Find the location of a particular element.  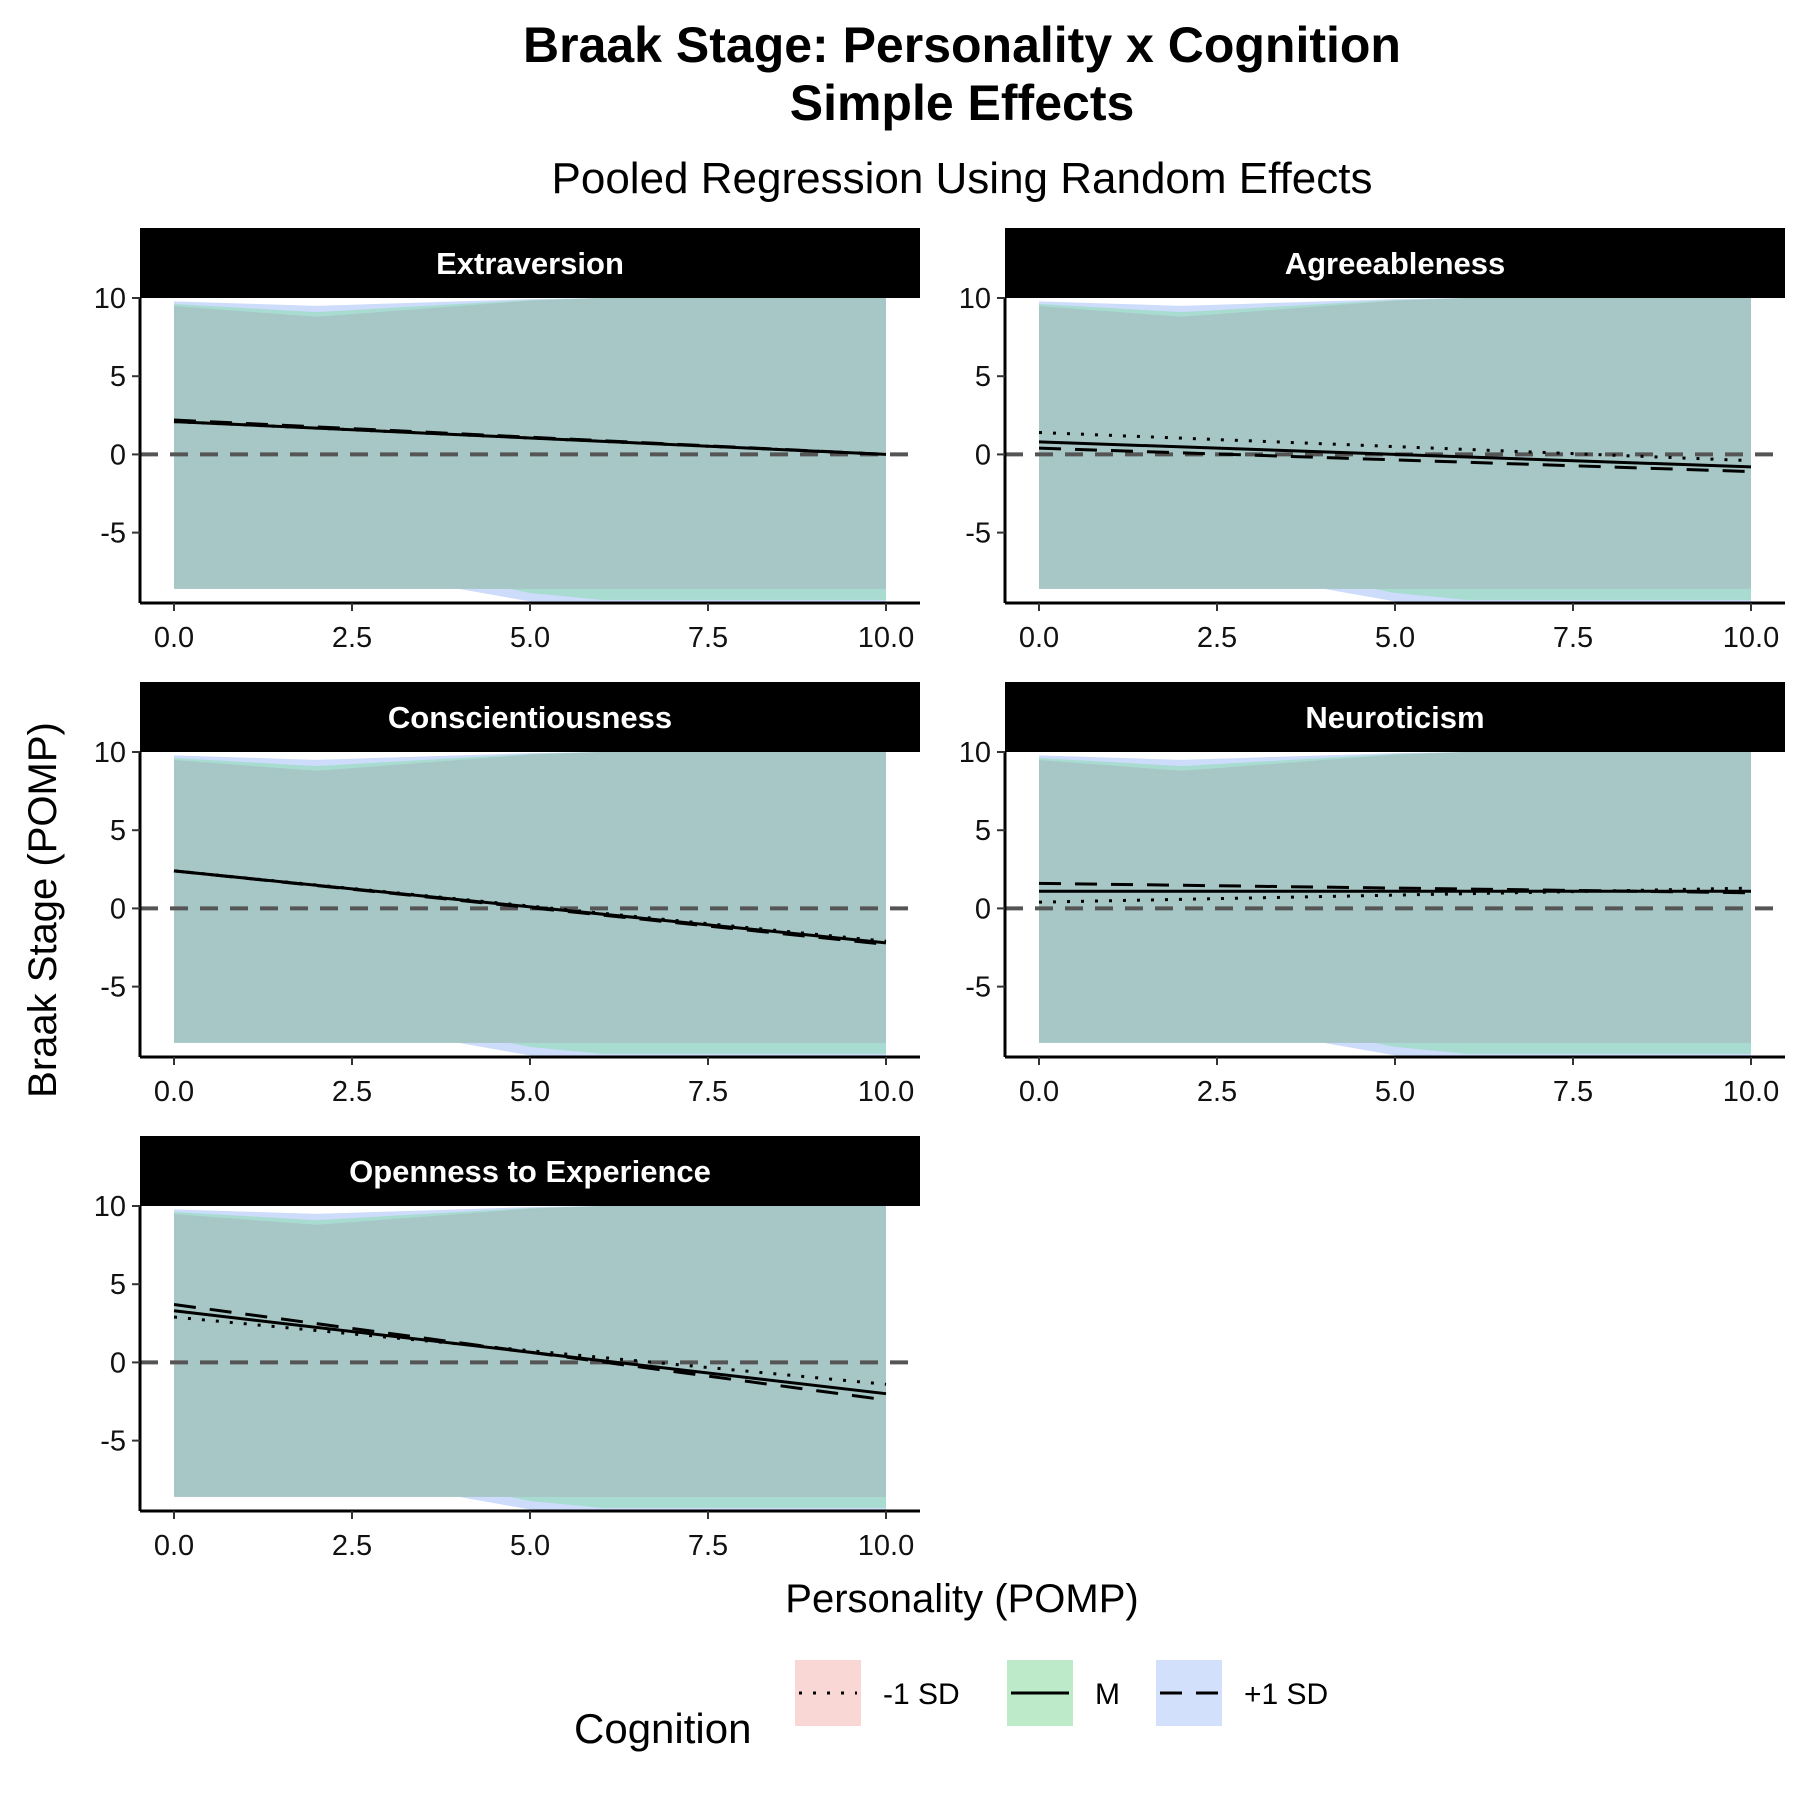

x-axis-title: Personality (POMP) is located at coordinates (961, 1599).